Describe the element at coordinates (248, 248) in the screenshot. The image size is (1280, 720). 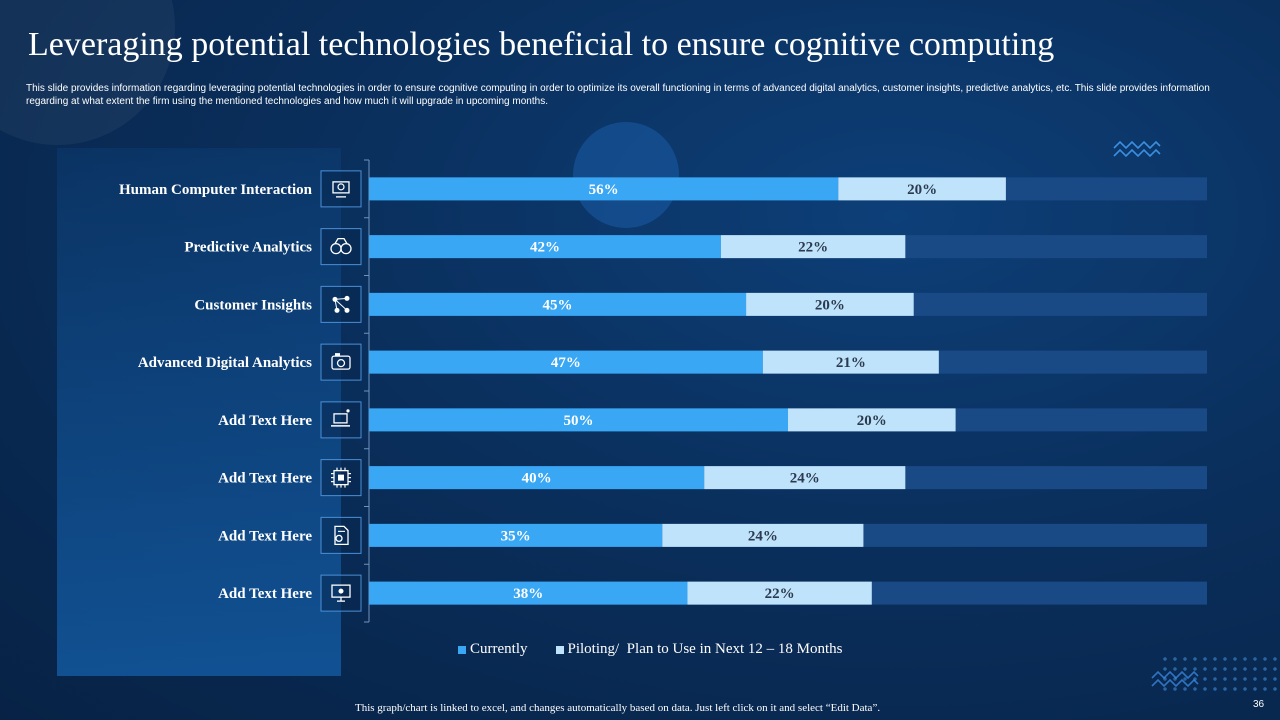
I see `category-label: Predictive Analytics` at that location.